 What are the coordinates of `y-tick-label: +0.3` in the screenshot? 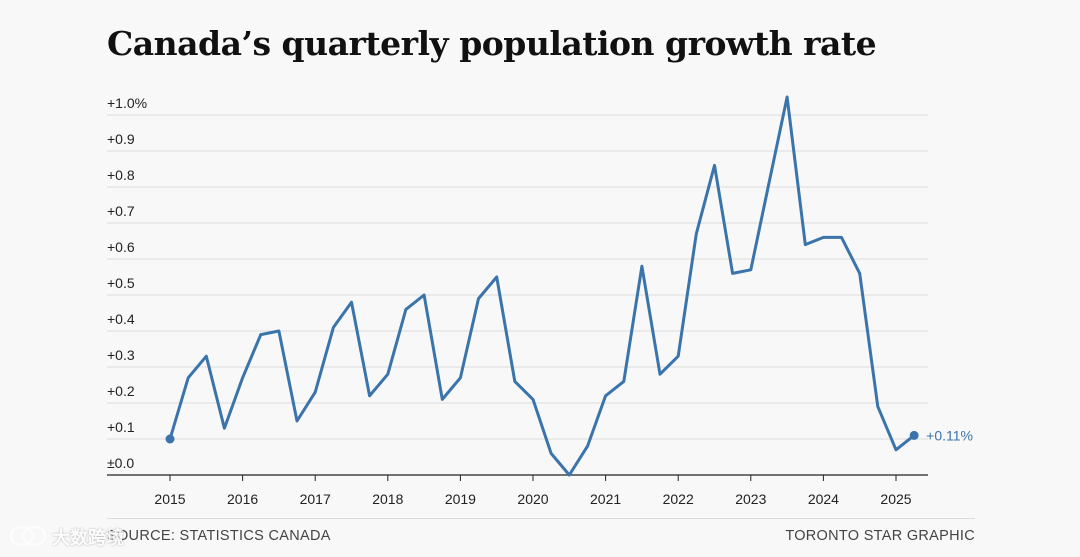 It's located at (121, 355).